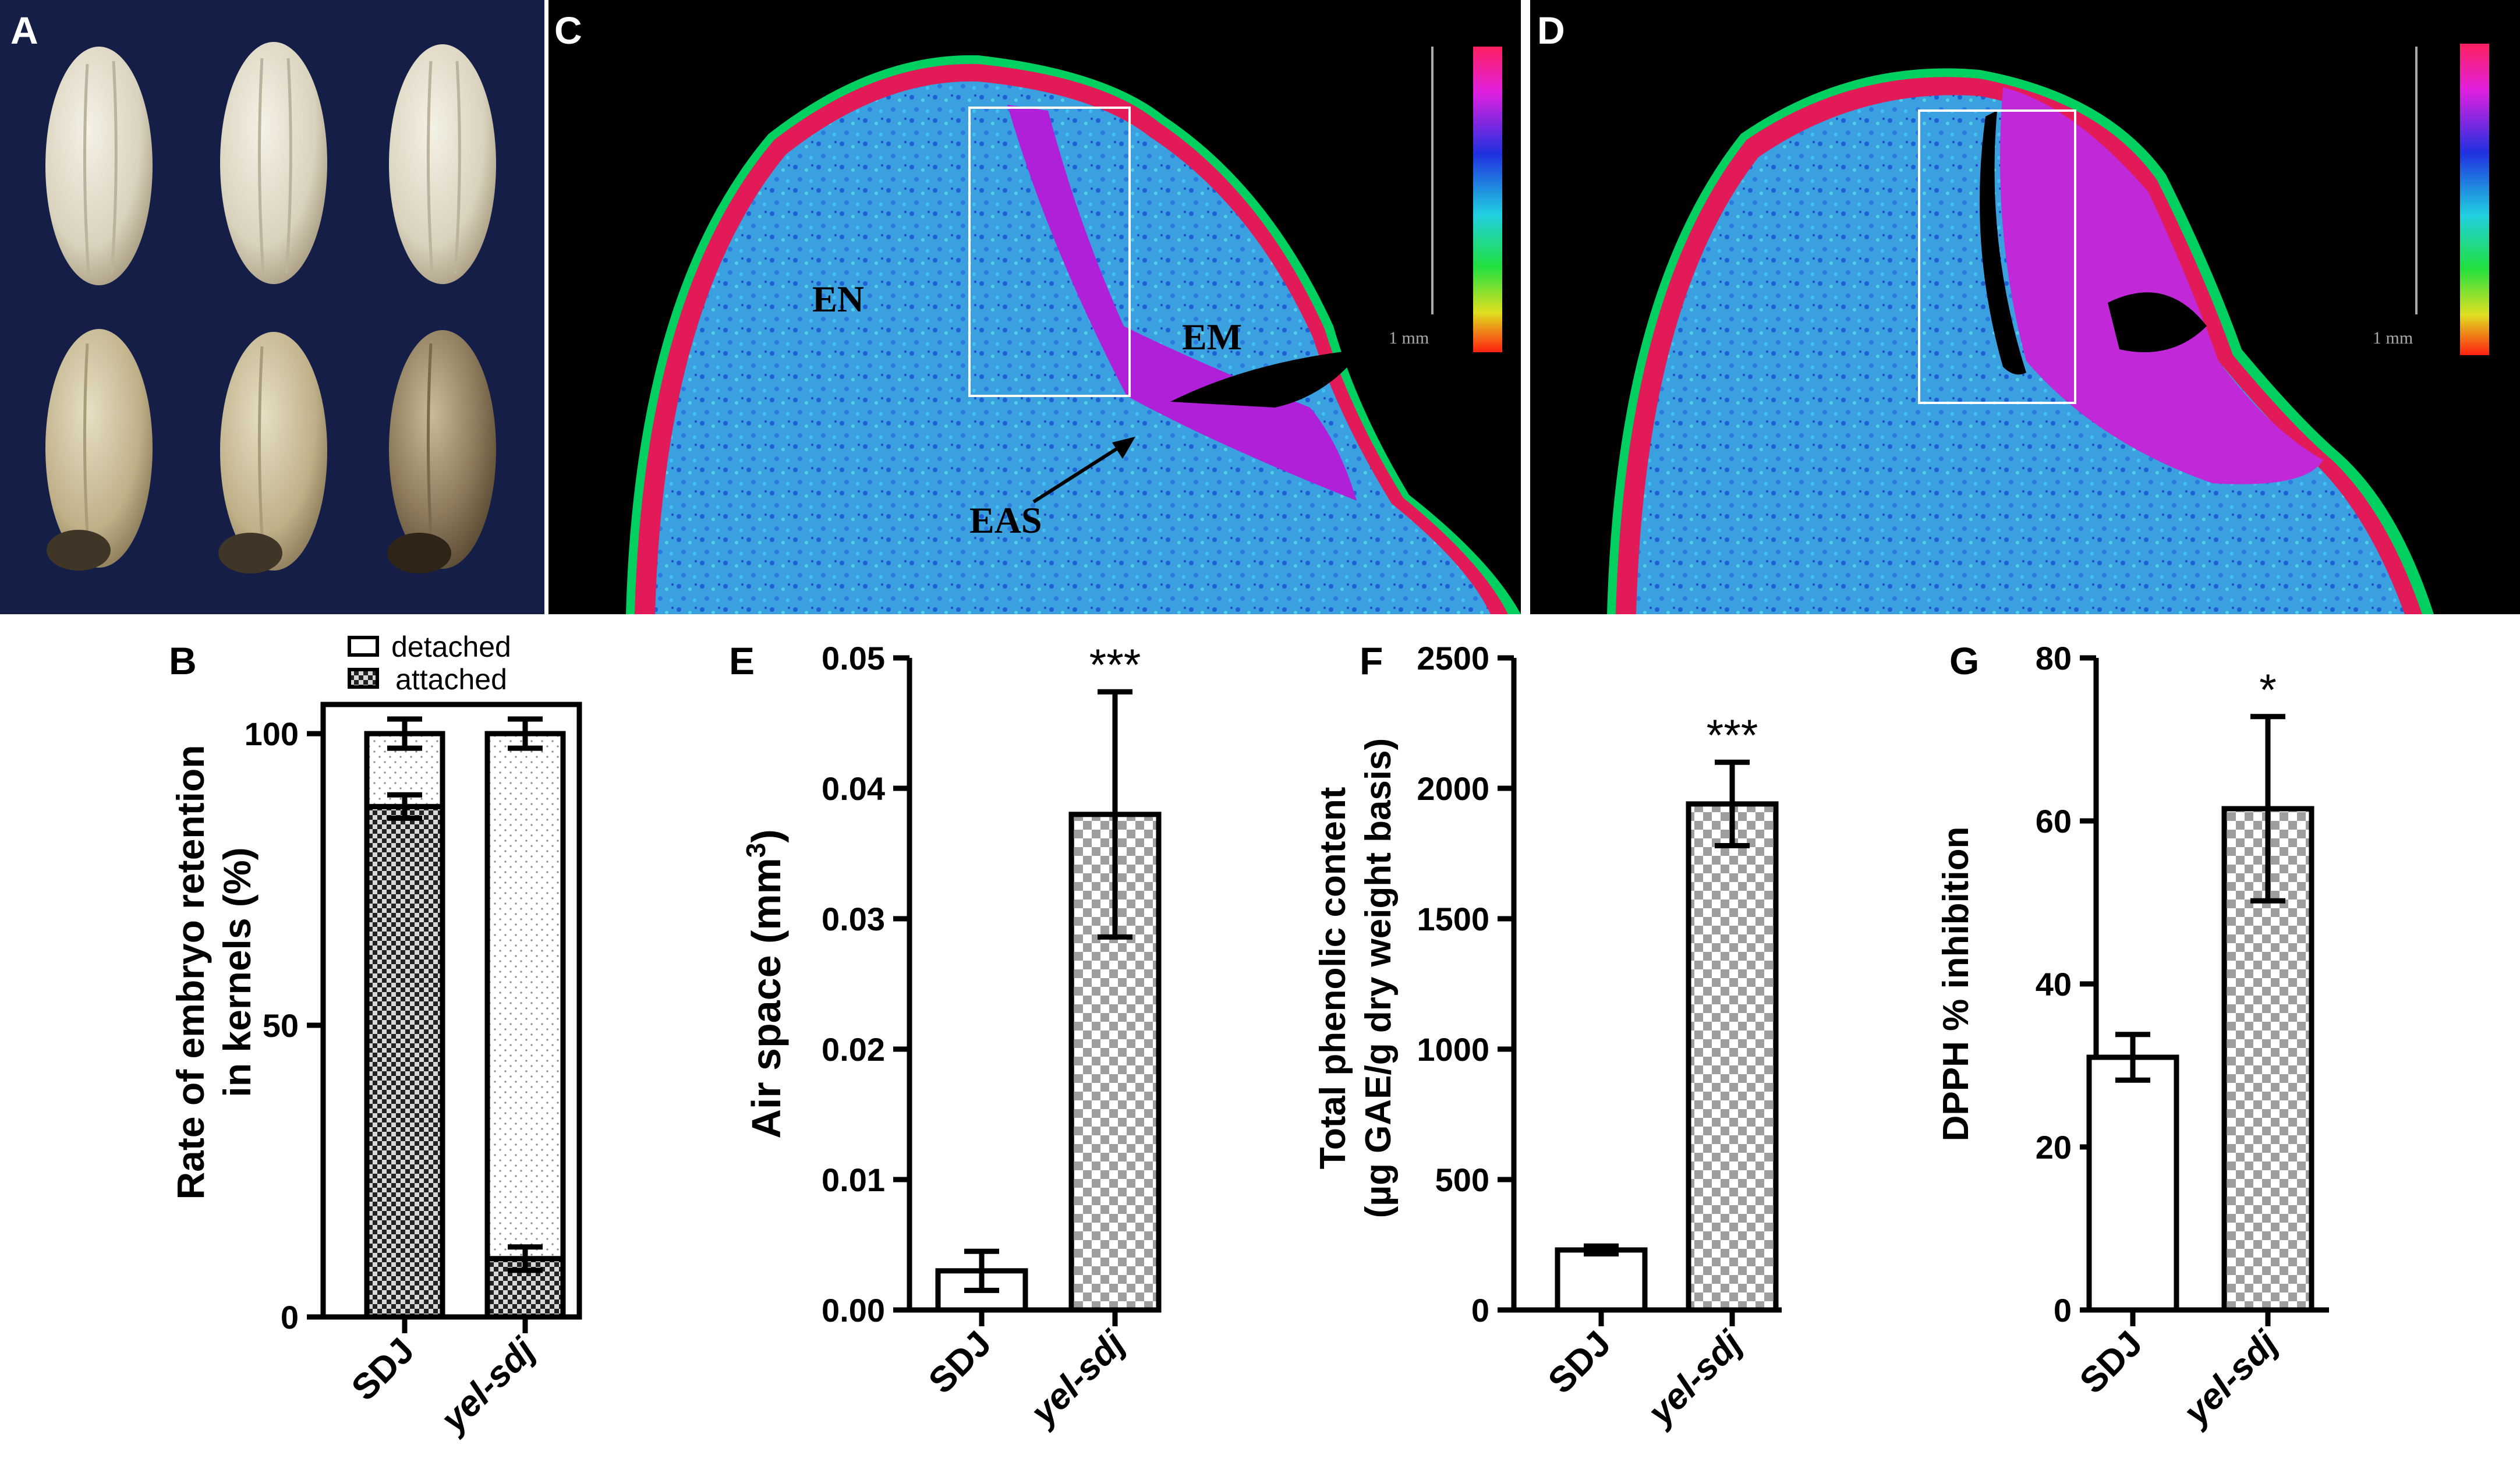 The width and height of the screenshot is (2520, 1466). What do you see at coordinates (1080, 472) in the screenshot?
I see `eas-arrow-line` at bounding box center [1080, 472].